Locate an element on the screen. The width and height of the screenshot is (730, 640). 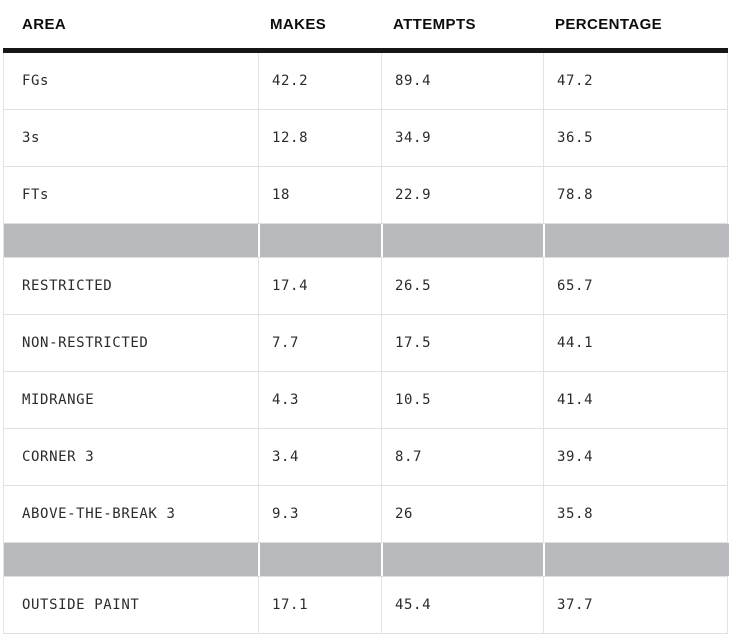
cell-attempts: 26 is located at coordinates (462, 514).